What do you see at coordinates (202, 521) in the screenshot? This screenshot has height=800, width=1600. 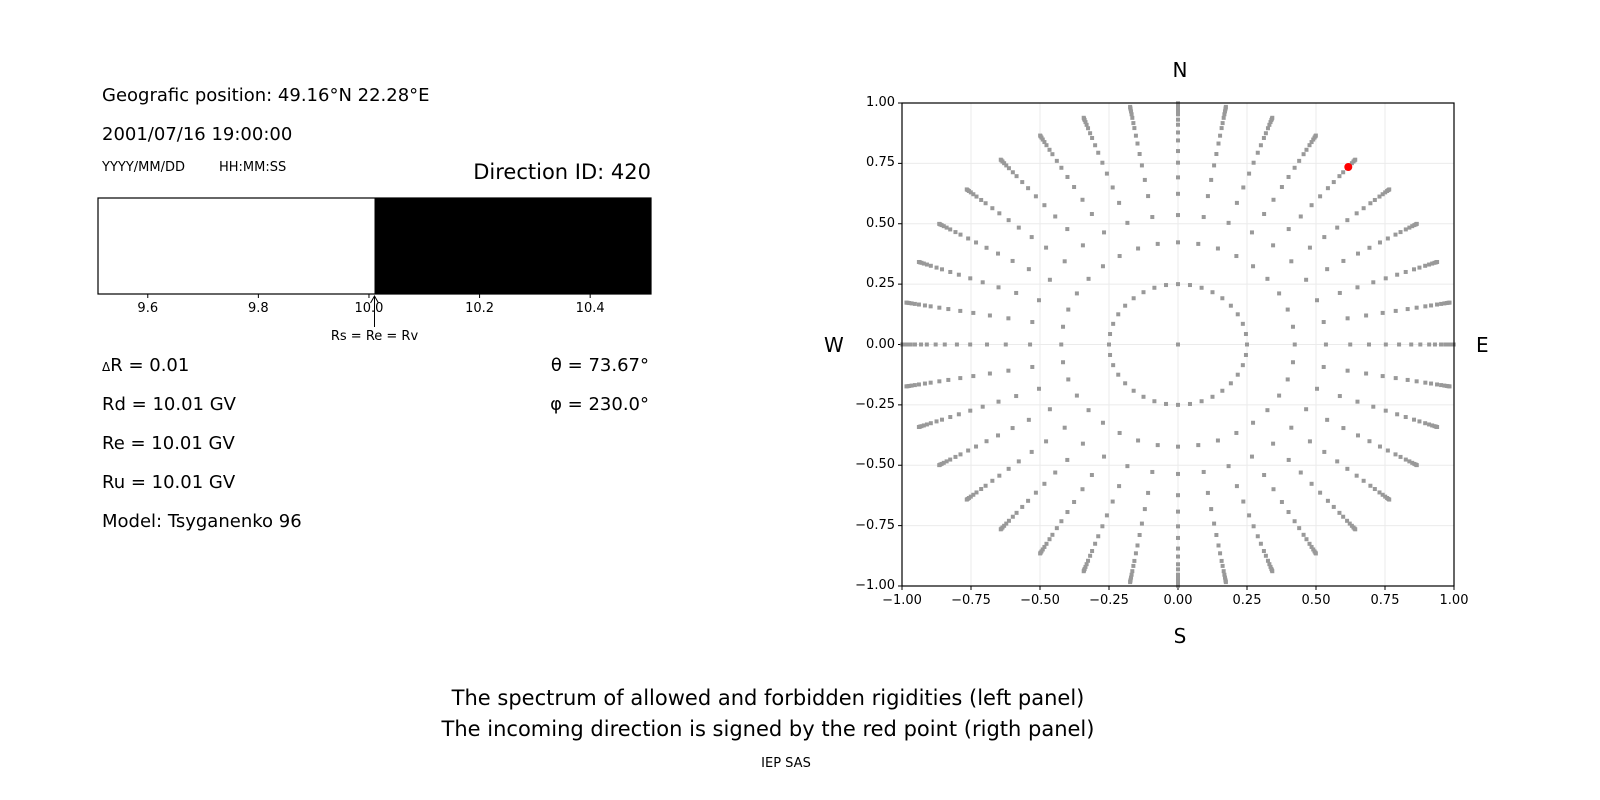 I see `model-name: Model: Tsyganenko 96` at bounding box center [202, 521].